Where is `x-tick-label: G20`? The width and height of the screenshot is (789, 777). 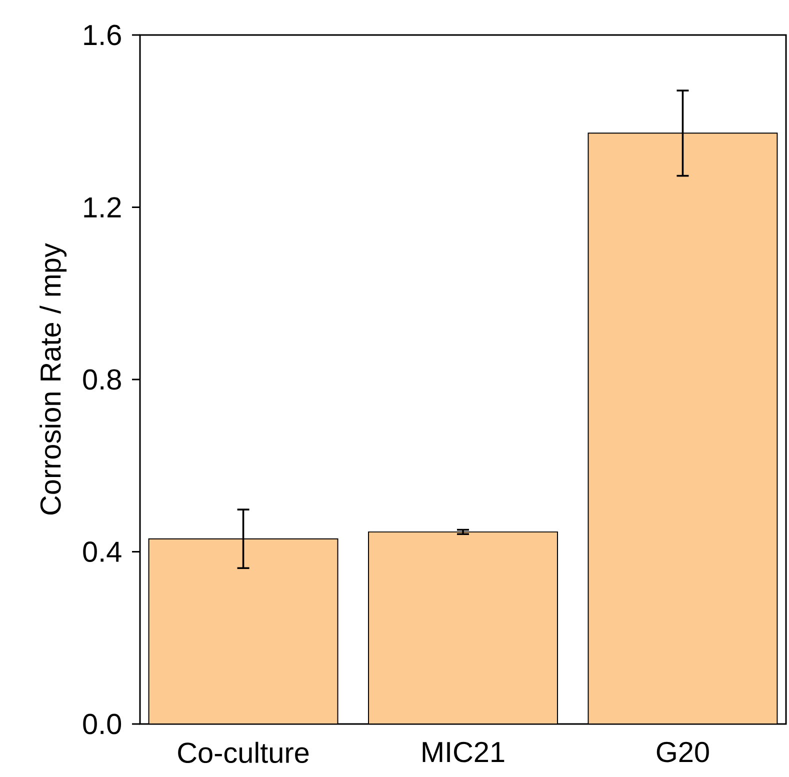
x-tick-label: G20 is located at coordinates (682, 752).